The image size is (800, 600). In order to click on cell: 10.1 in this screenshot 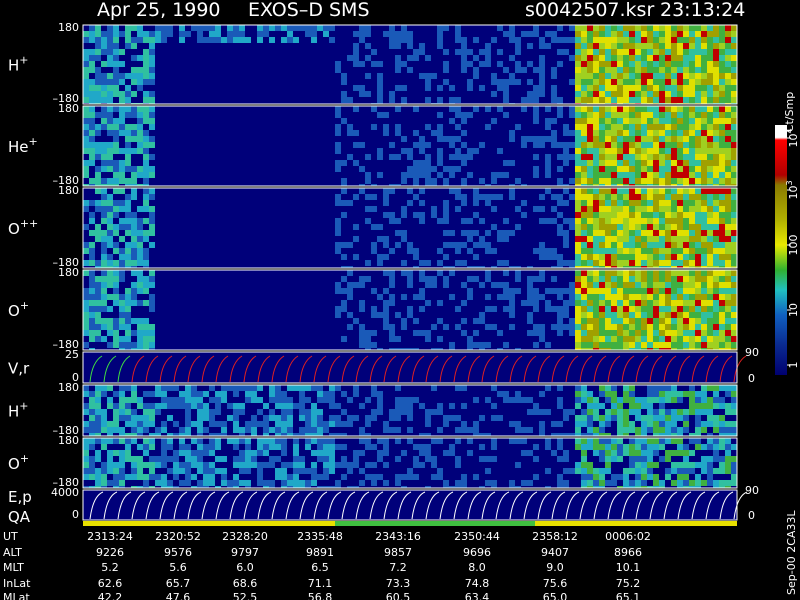, I will do `click(628, 567)`.